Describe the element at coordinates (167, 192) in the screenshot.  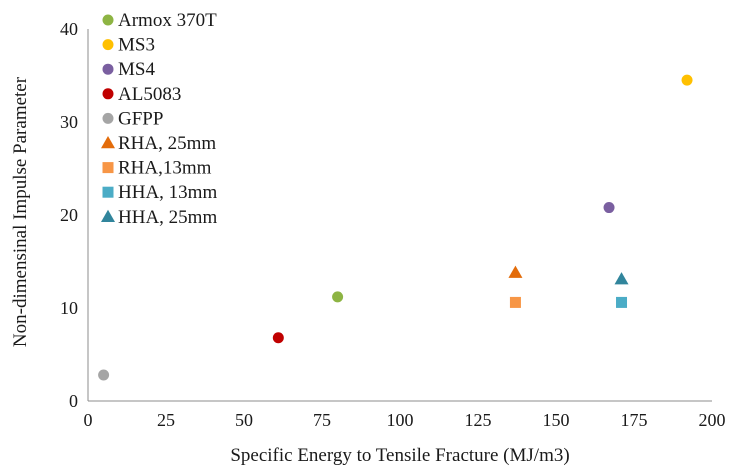
I see `legend-label: HHA, 13mm` at that location.